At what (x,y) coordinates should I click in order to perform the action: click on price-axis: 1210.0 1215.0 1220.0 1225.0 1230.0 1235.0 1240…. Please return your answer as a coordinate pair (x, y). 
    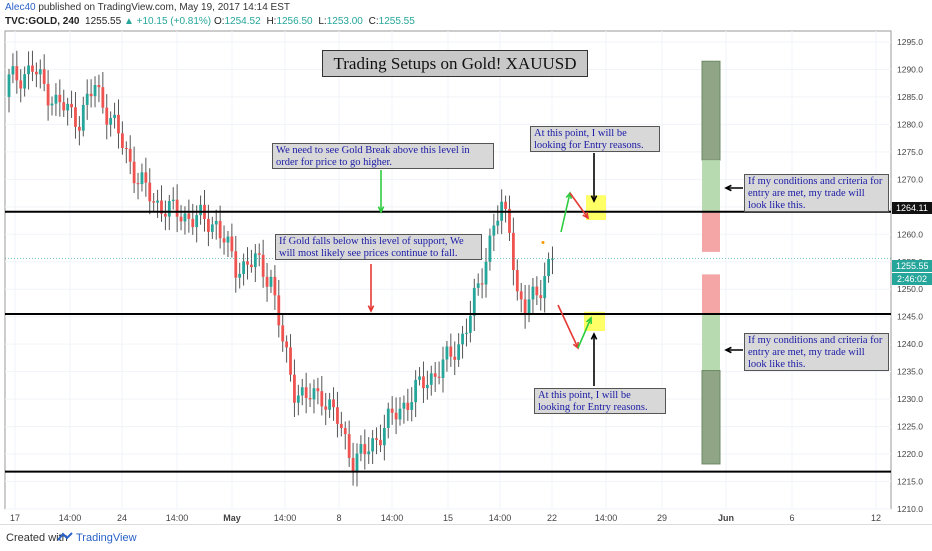
    Looking at the image, I should click on (910, 275).